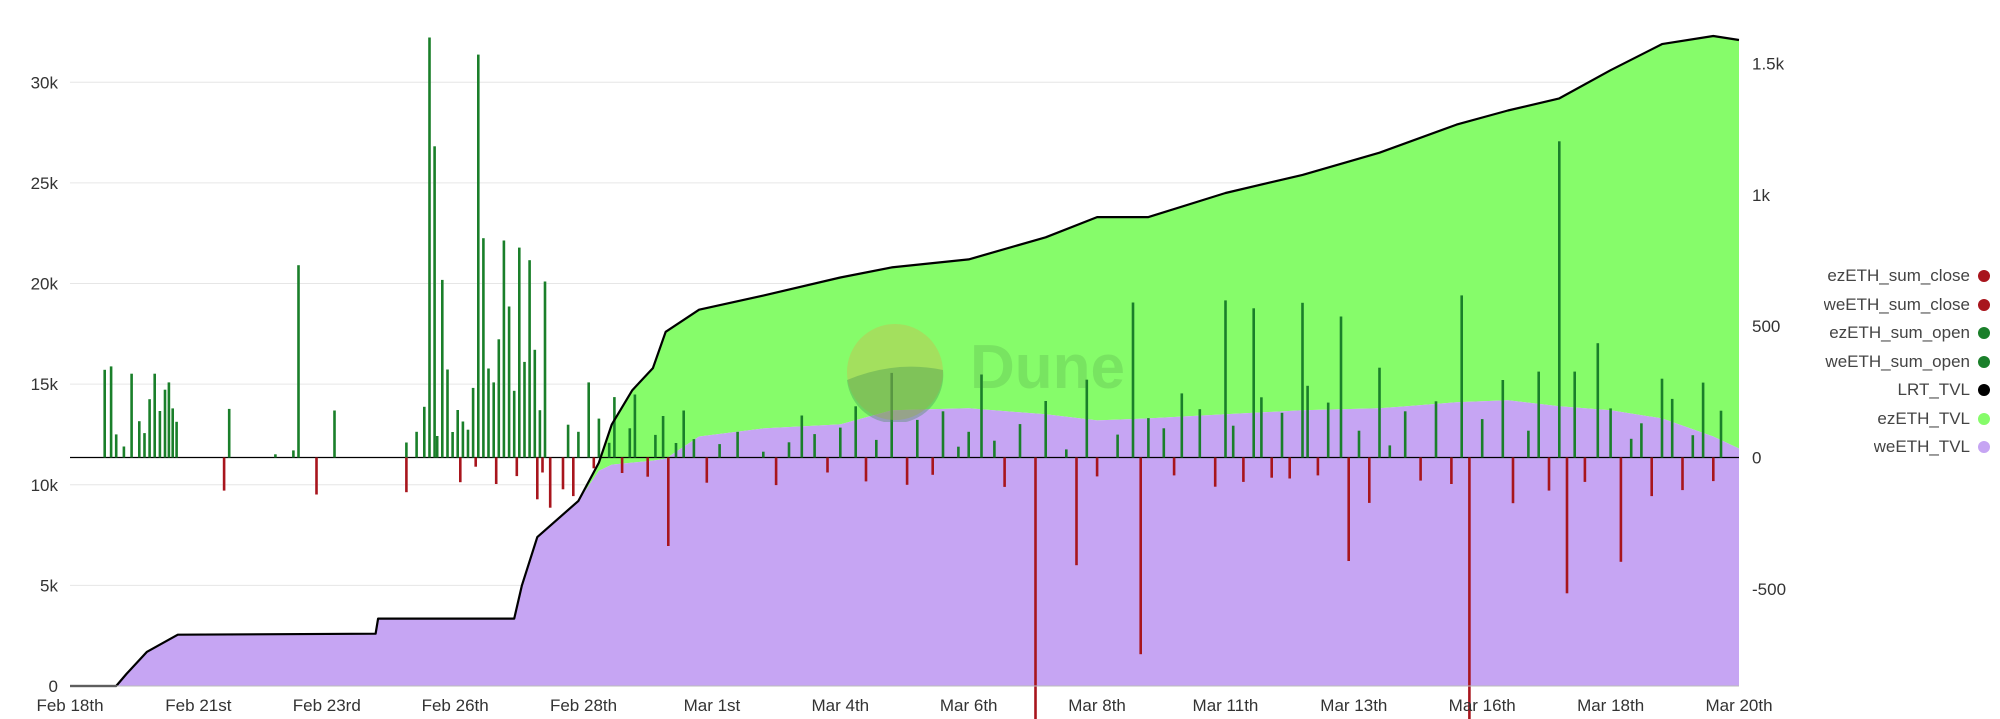 This screenshot has height=719, width=2000. What do you see at coordinates (327, 705) in the screenshot?
I see `x-tick-label: Feb 23rd` at bounding box center [327, 705].